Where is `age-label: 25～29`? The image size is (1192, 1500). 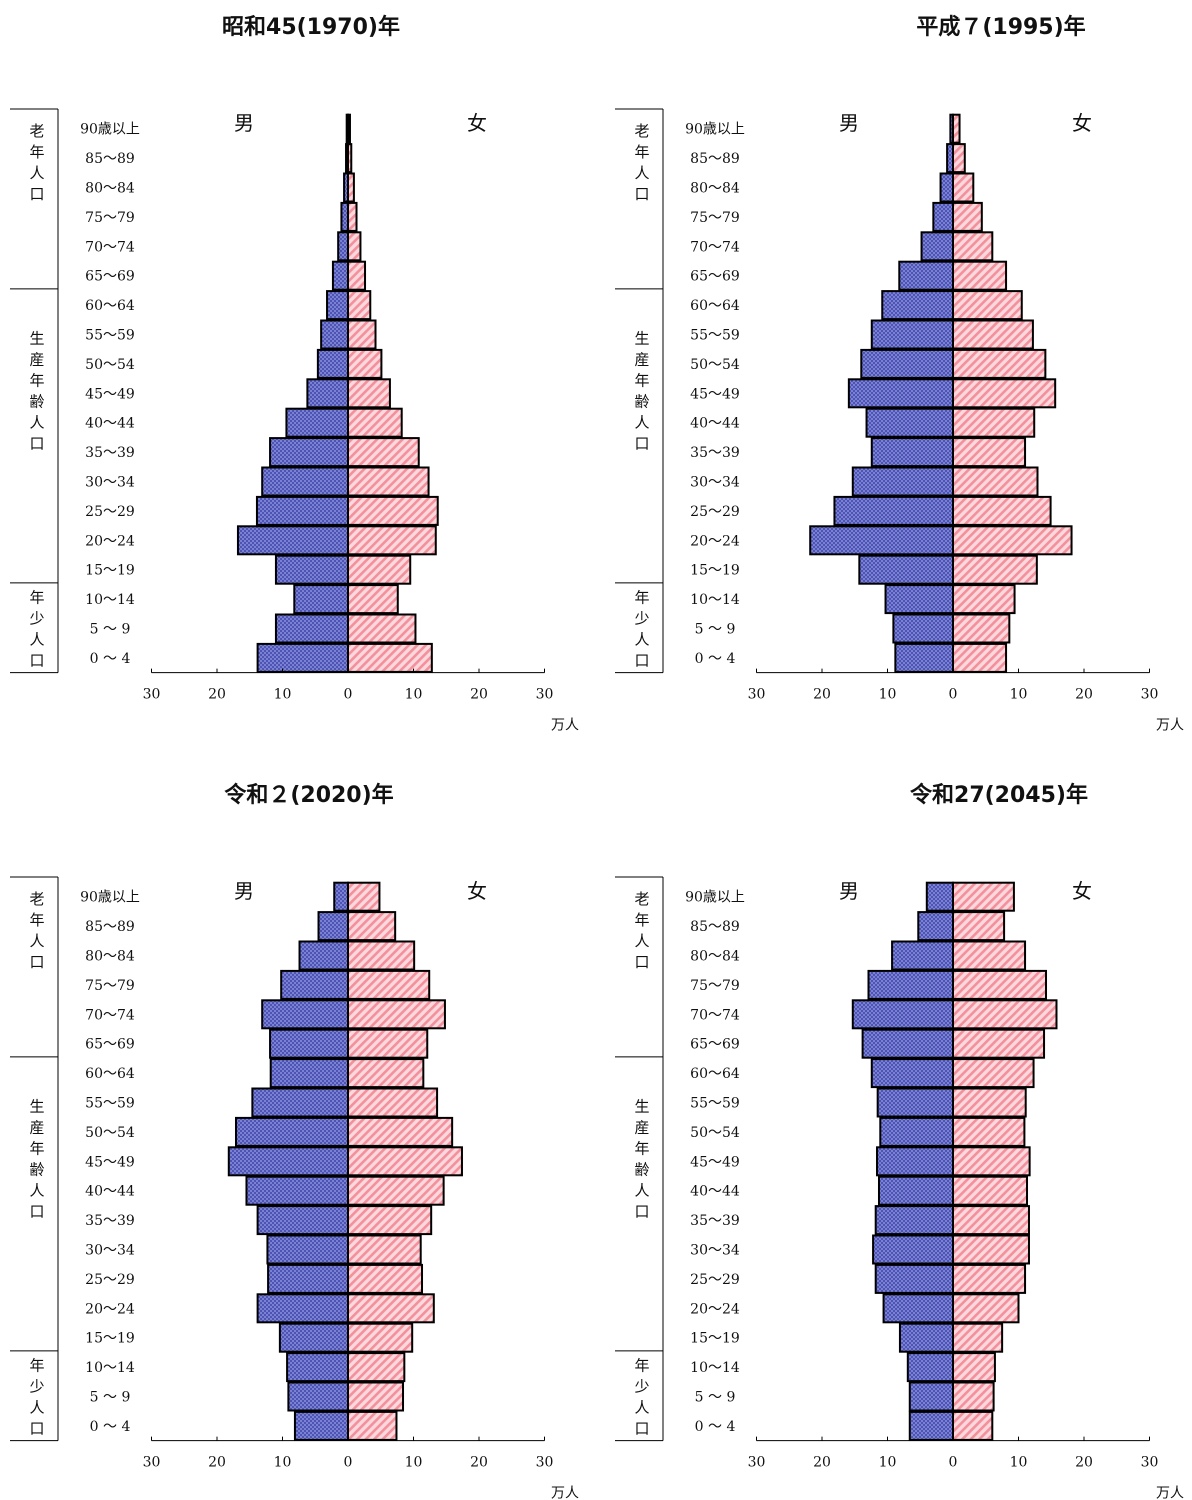
age-label: 25～29 is located at coordinates (715, 1280).